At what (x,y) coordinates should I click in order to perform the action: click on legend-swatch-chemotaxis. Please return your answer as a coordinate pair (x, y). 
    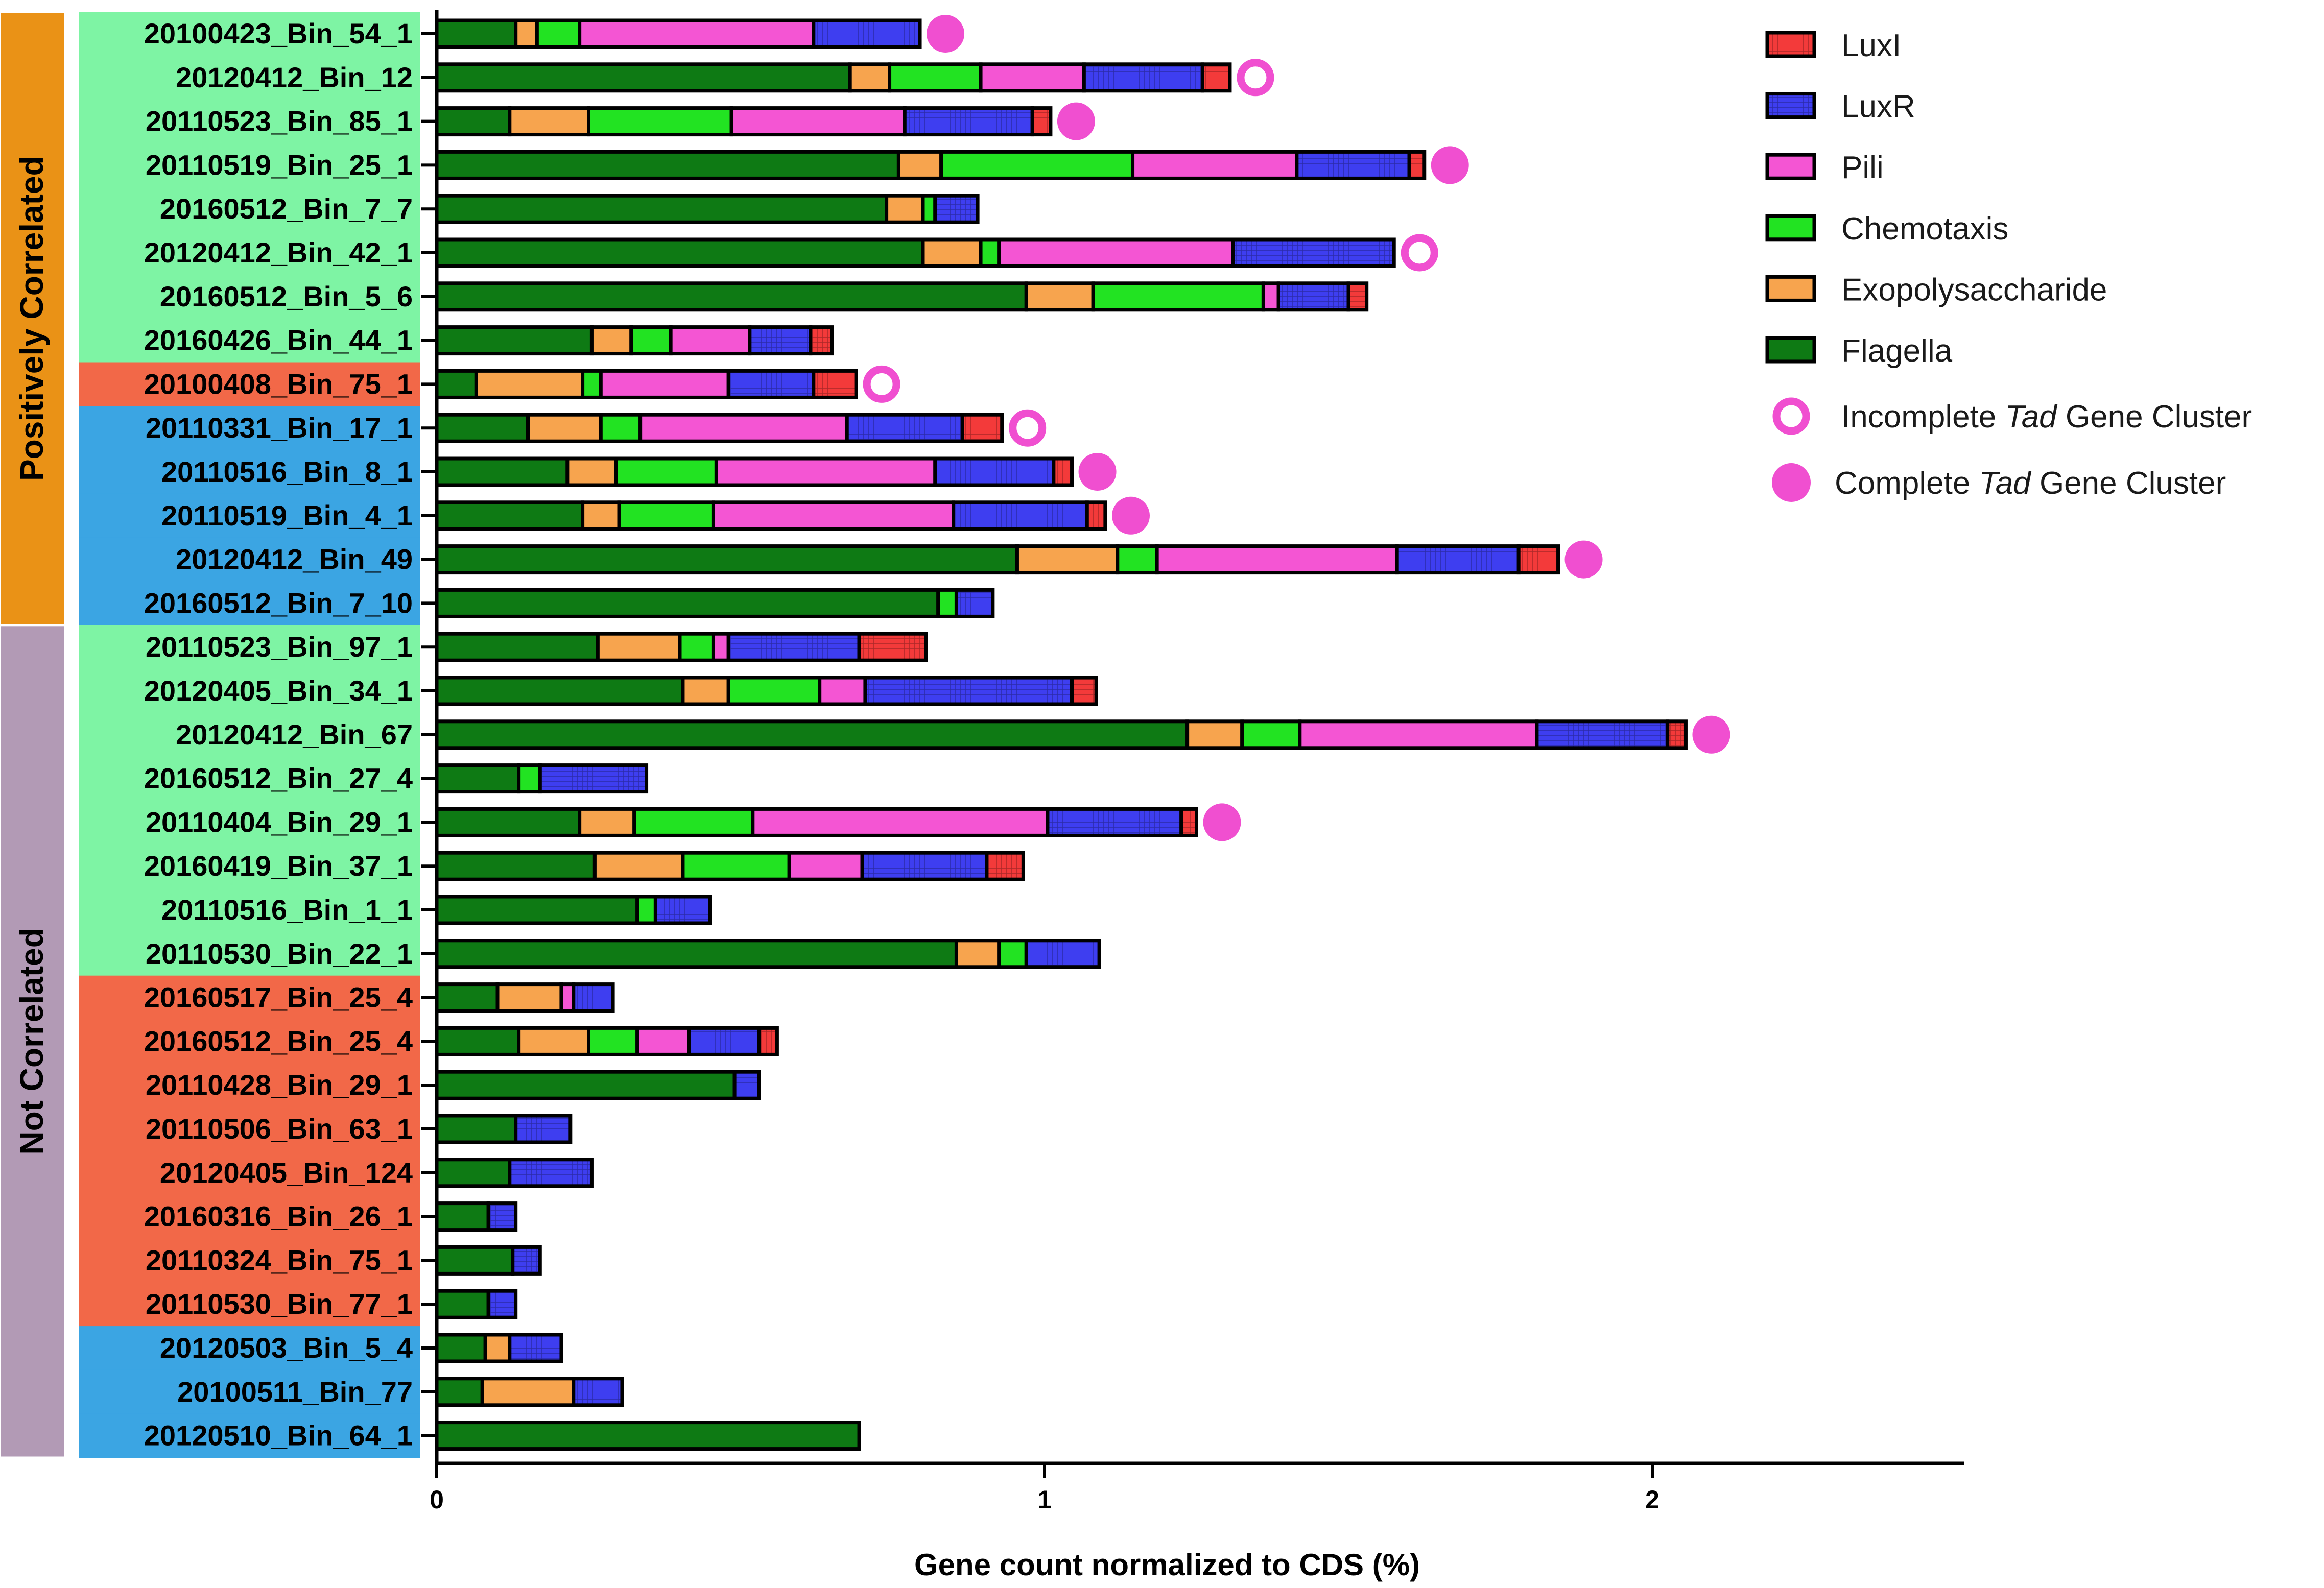
    Looking at the image, I should click on (1790, 228).